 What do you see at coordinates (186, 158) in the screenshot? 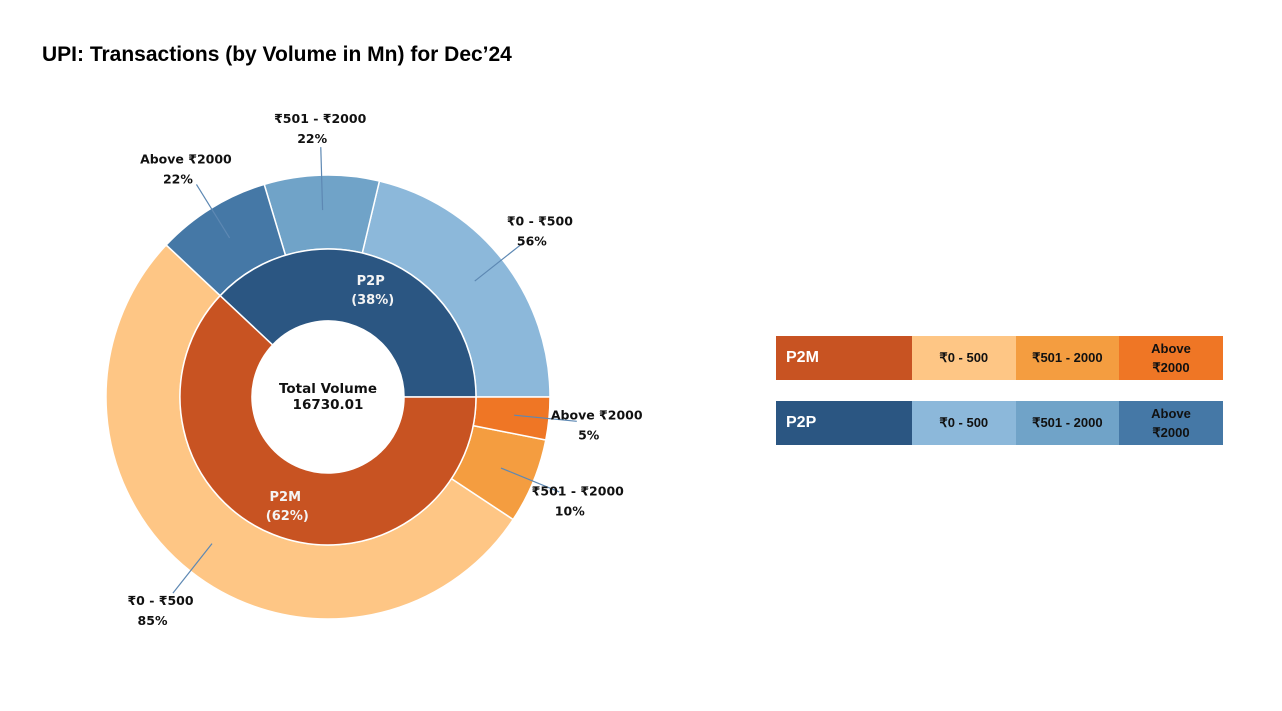
I see `outer-label-p2p-above-2000: Above ₹2000` at bounding box center [186, 158].